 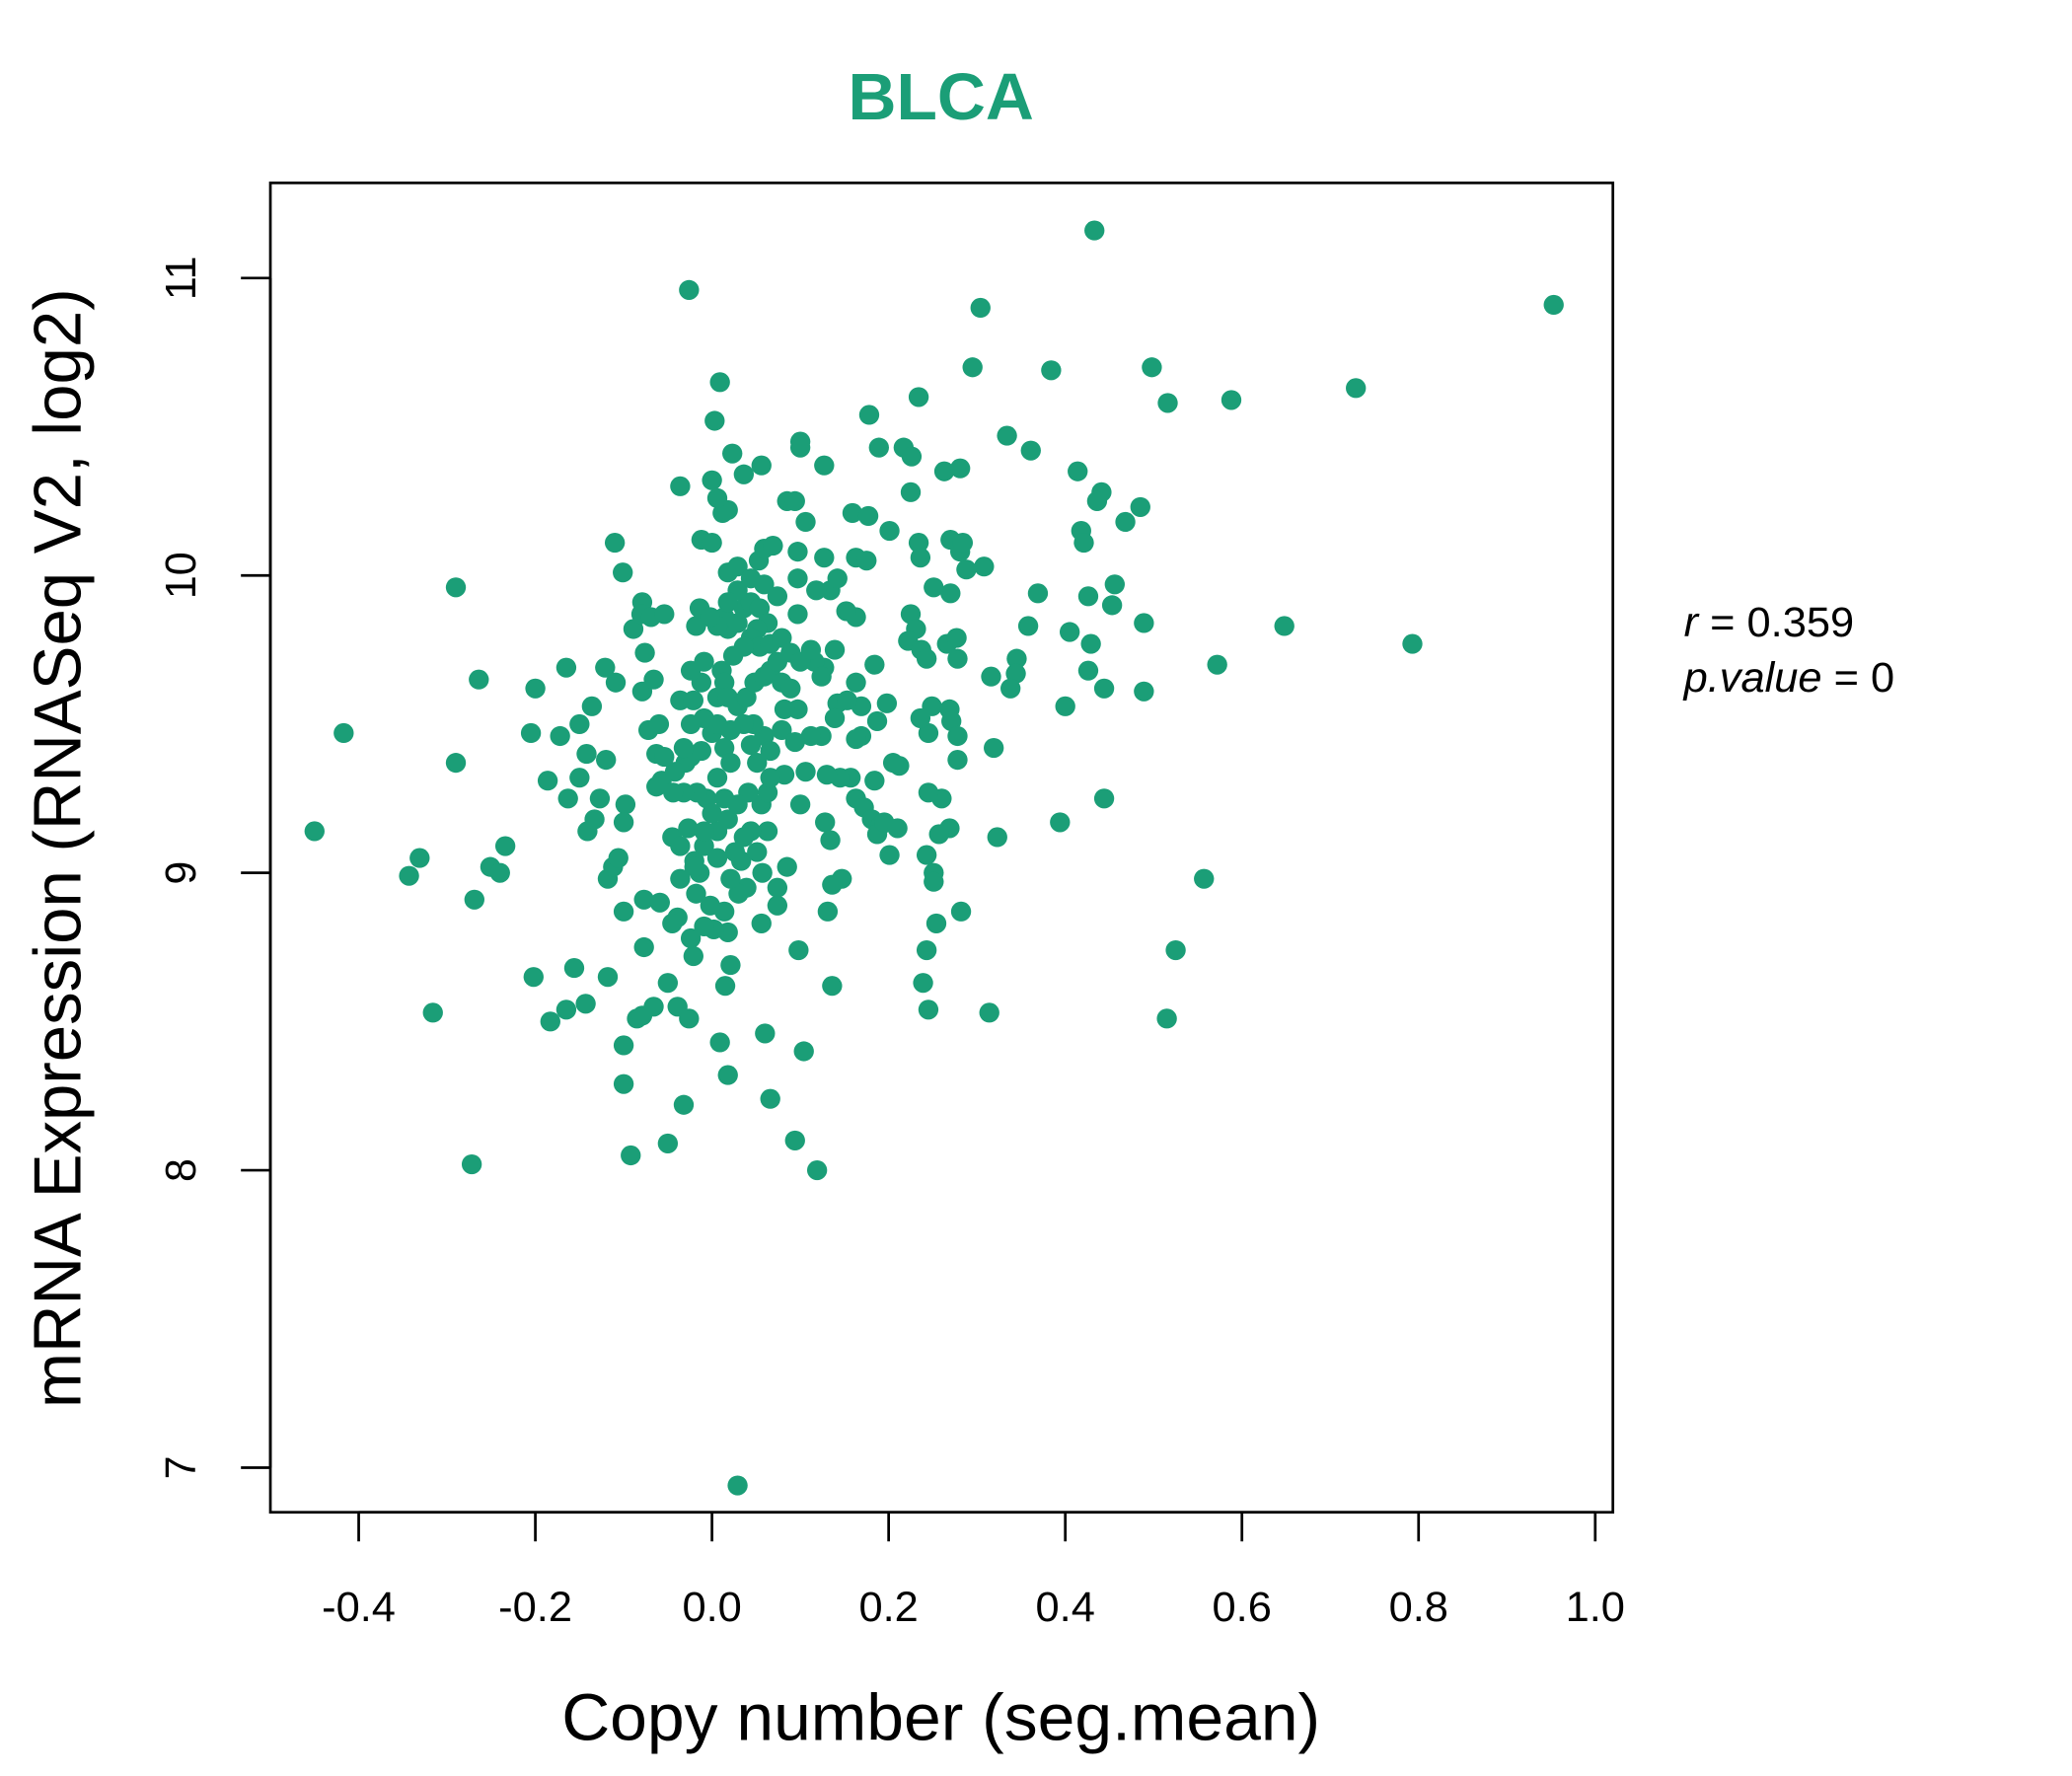 I want to click on x-tick-label: 0.4, so click(x=1066, y=1608).